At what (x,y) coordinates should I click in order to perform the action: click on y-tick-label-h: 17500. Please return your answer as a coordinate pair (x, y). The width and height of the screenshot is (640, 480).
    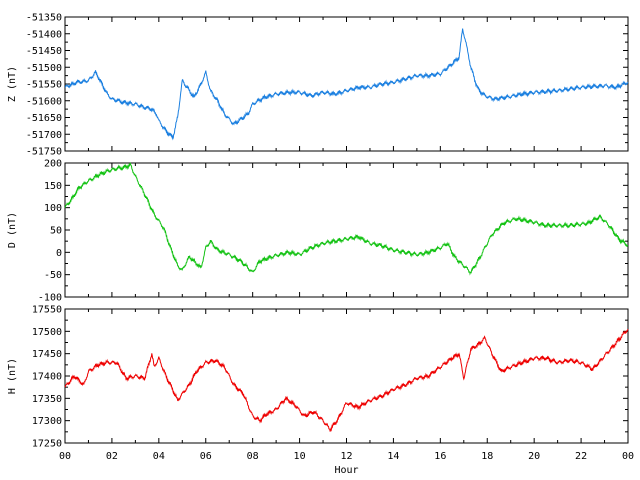
    Looking at the image, I should click on (47, 332).